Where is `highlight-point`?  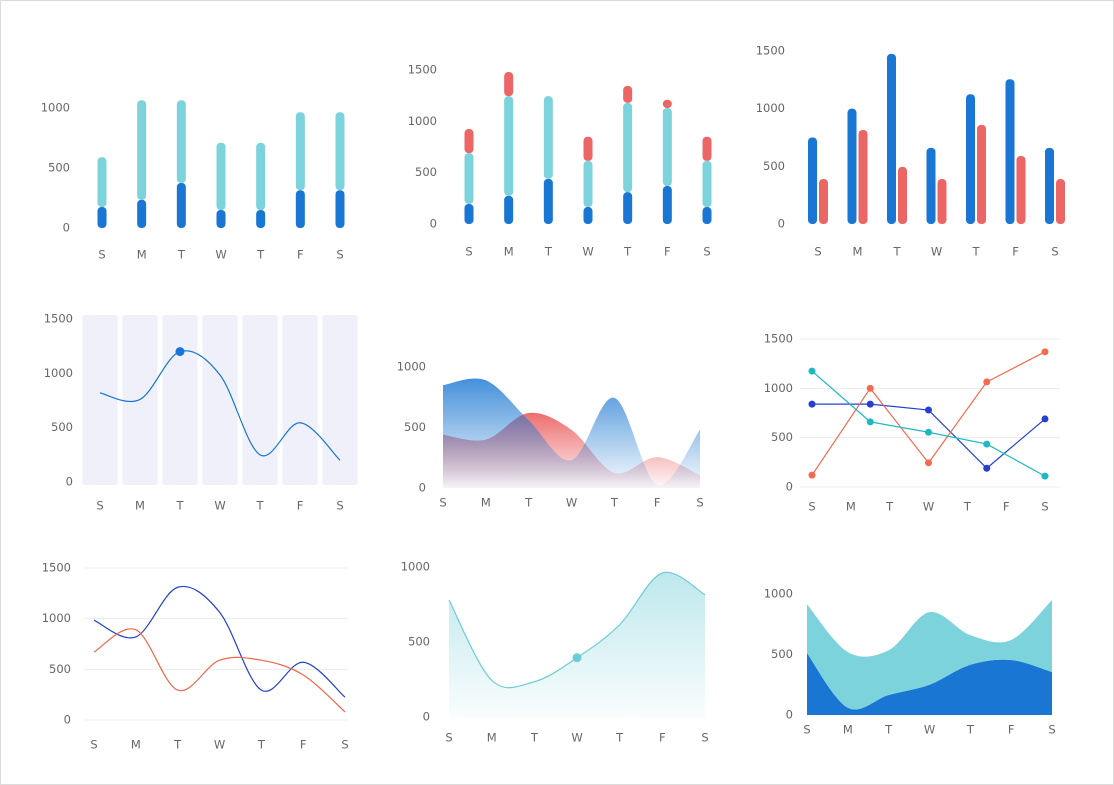 highlight-point is located at coordinates (577, 658).